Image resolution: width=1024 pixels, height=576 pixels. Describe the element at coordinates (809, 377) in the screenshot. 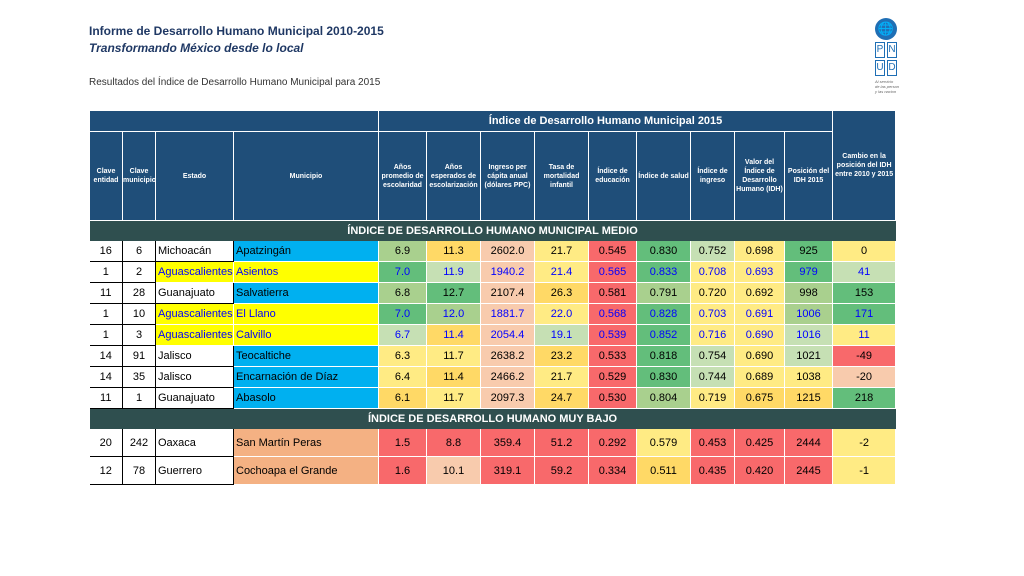

I see `table-cell: 1038` at that location.